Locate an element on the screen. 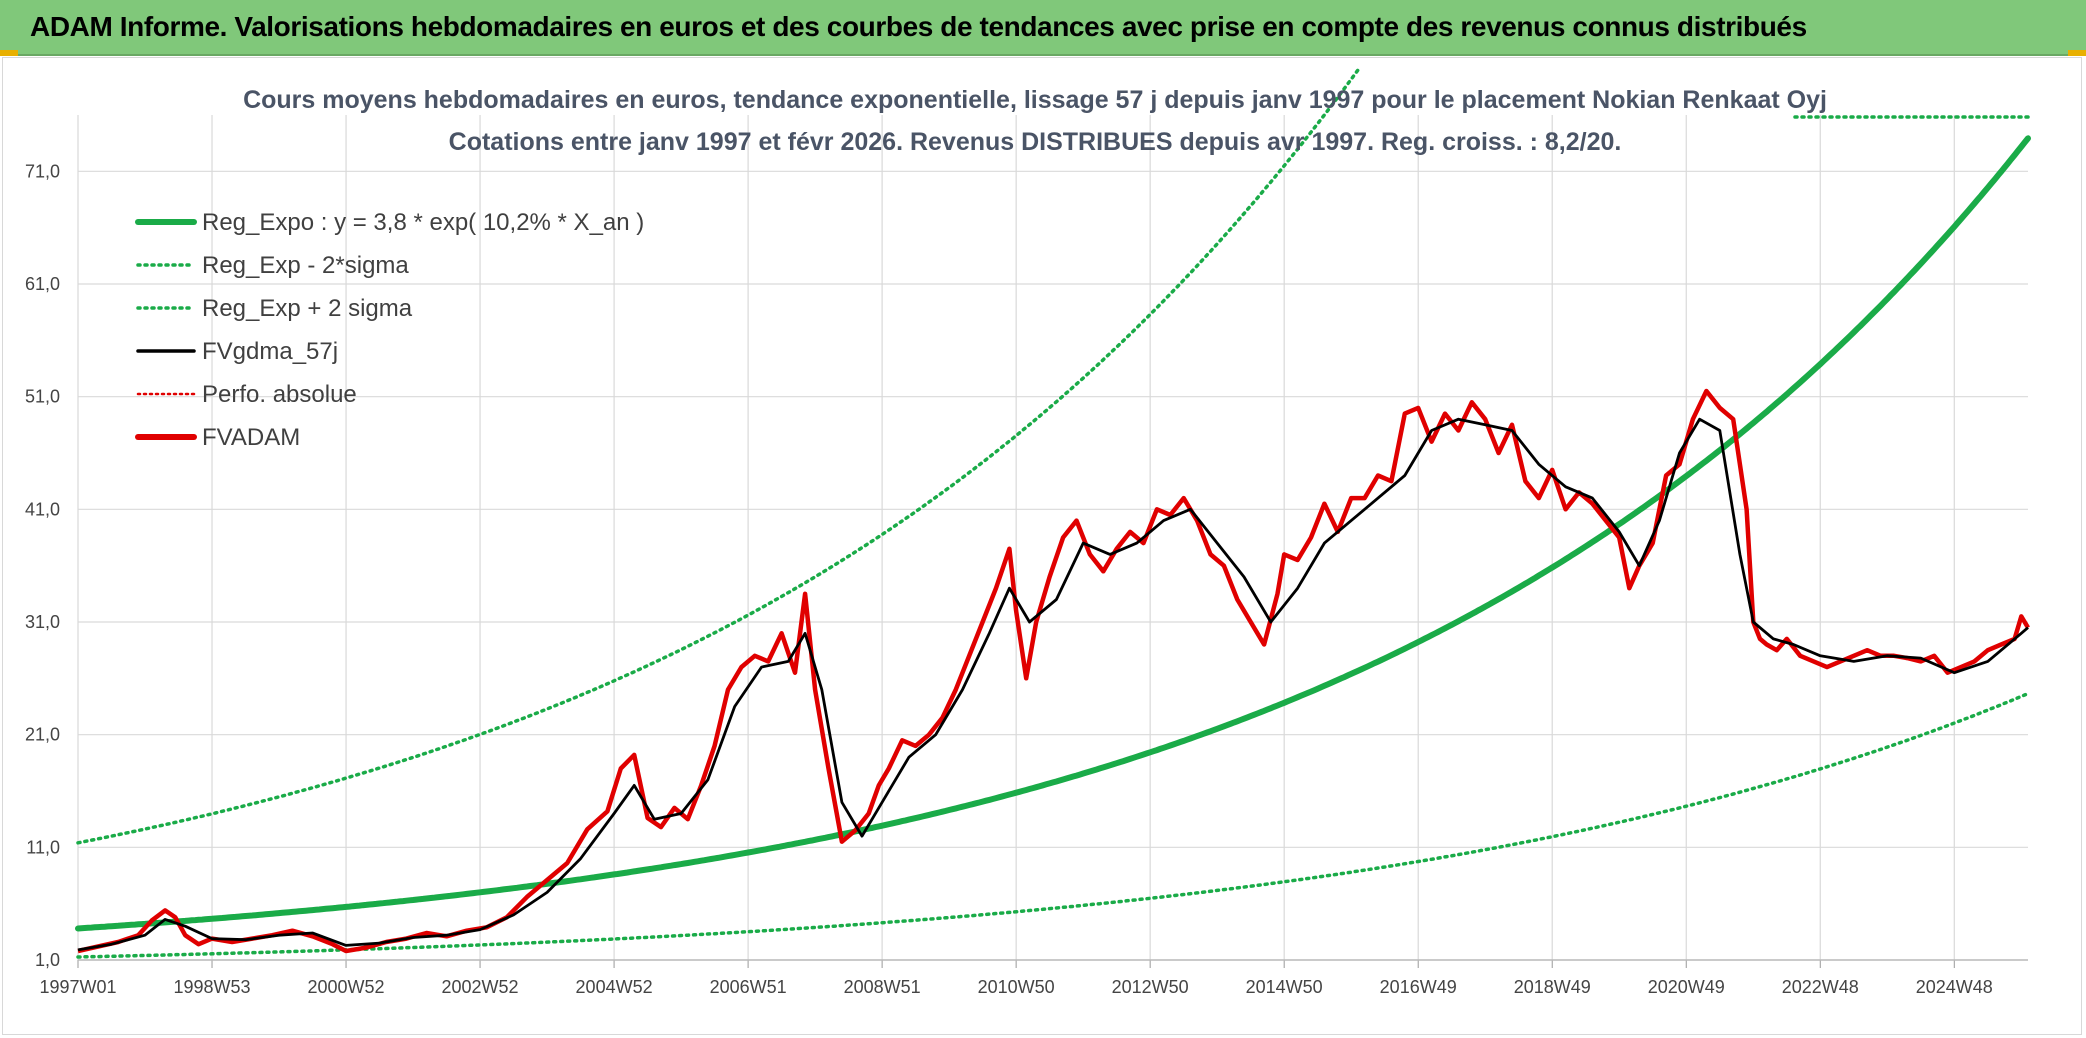  legend-label: FVADAM is located at coordinates (251, 437).